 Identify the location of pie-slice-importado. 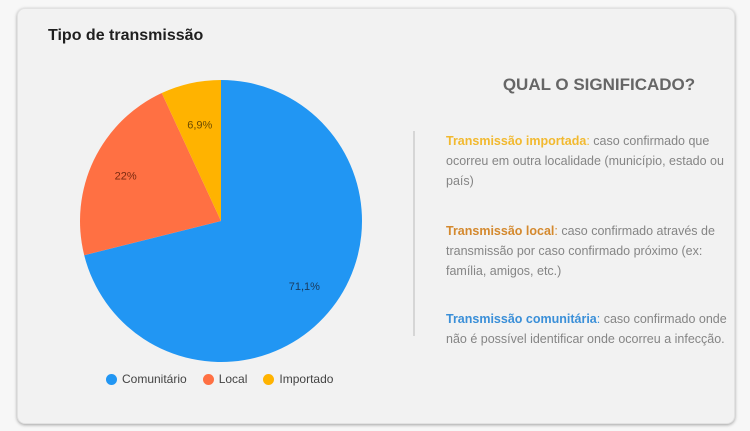
(191, 150).